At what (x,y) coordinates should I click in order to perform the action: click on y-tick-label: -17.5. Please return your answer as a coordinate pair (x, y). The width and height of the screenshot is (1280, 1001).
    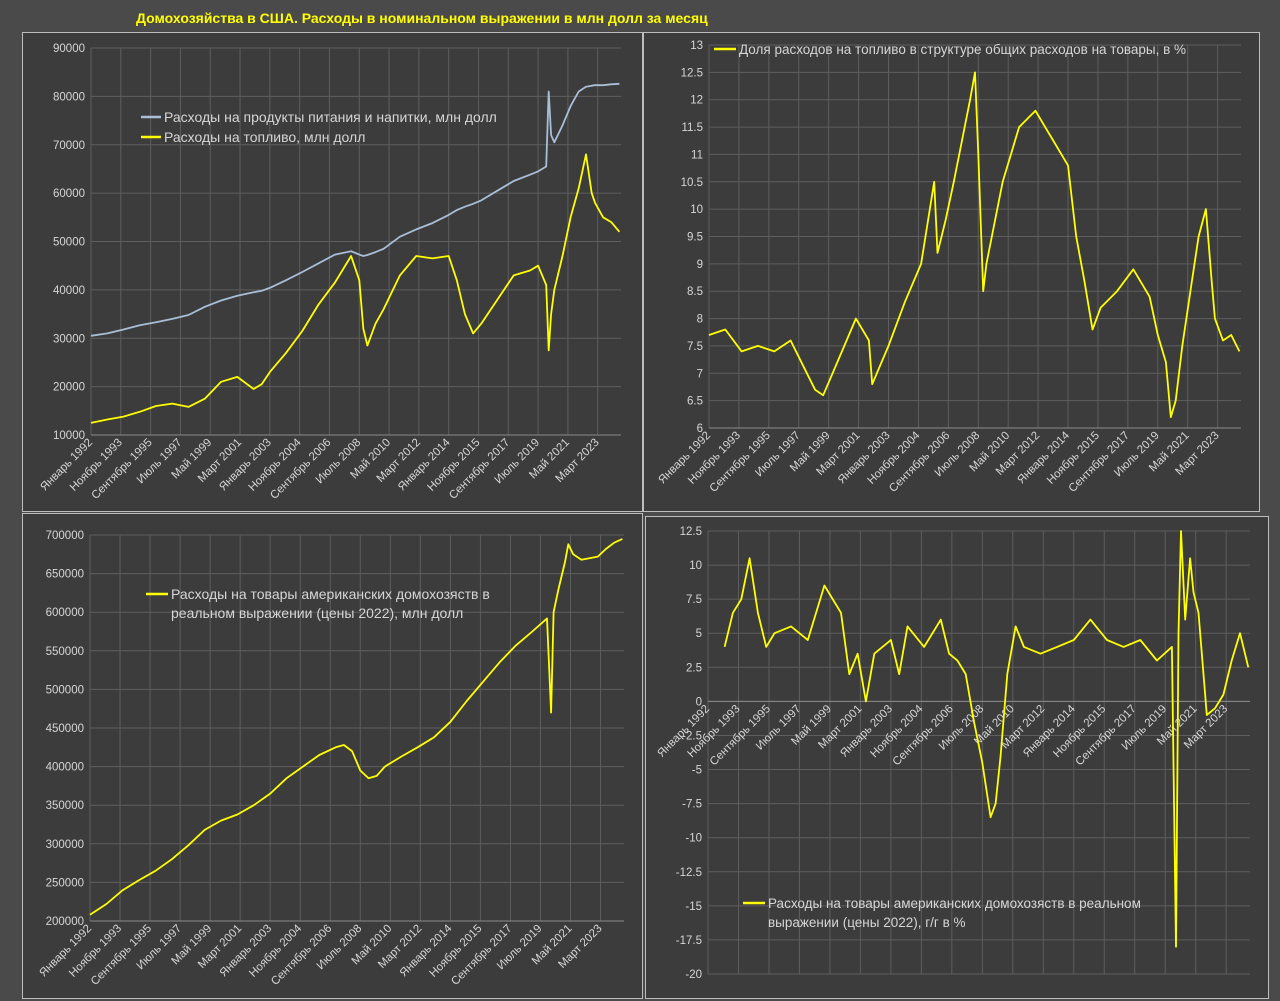
    Looking at the image, I should click on (689, 941).